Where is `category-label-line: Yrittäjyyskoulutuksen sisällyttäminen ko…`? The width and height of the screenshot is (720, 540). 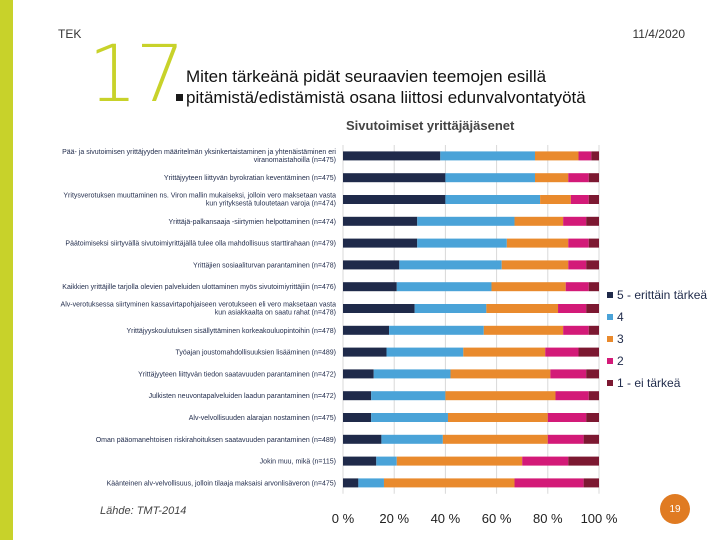
category-label-line: Yrittäjyyskoulutuksen sisällyttäminen ko… is located at coordinates (231, 331).